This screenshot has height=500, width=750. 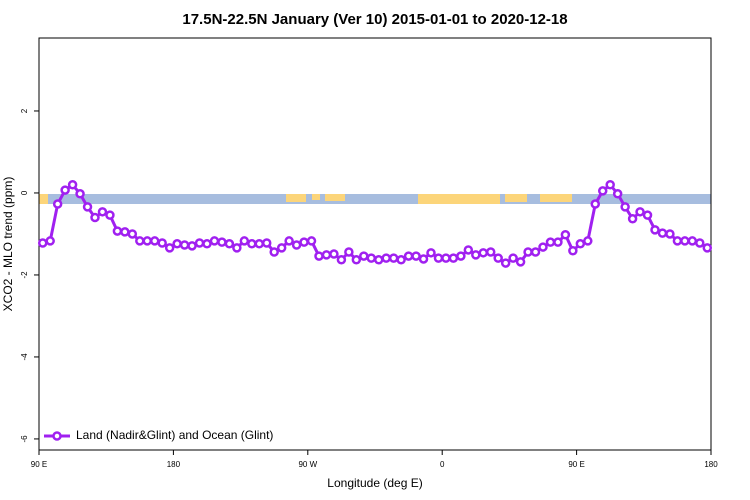 I want to click on y-axis-label: XCO2 - MLO trend (ppm), so click(x=8, y=244).